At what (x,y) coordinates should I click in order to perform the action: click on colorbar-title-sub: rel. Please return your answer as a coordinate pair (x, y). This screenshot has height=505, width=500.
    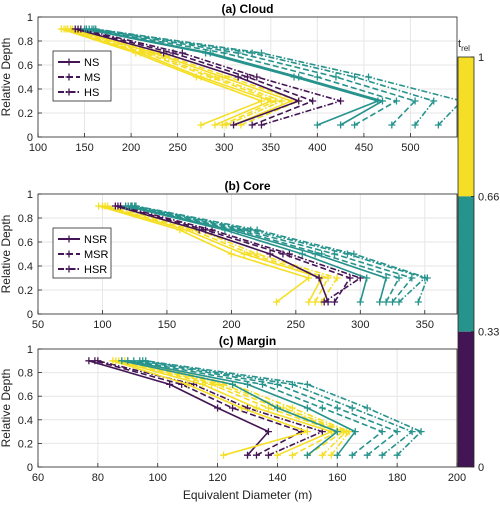
    Looking at the image, I should click on (465, 48).